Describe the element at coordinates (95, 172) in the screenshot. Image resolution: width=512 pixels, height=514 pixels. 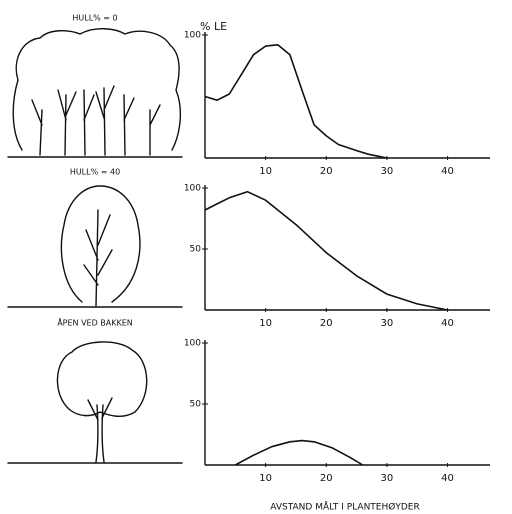
I see `panel-title: HULL% = 40` at that location.